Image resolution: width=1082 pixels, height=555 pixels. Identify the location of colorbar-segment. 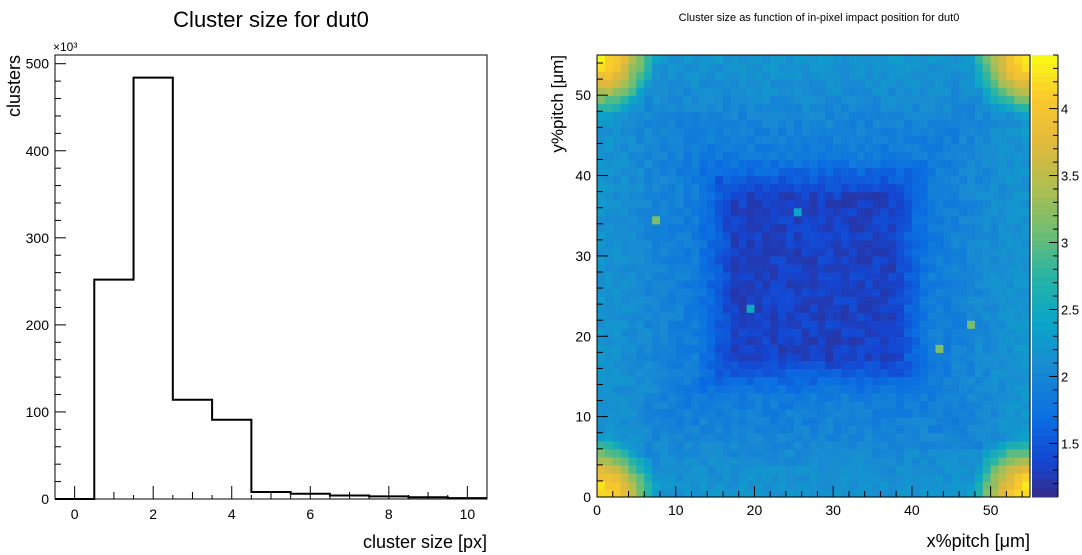
(1045, 121).